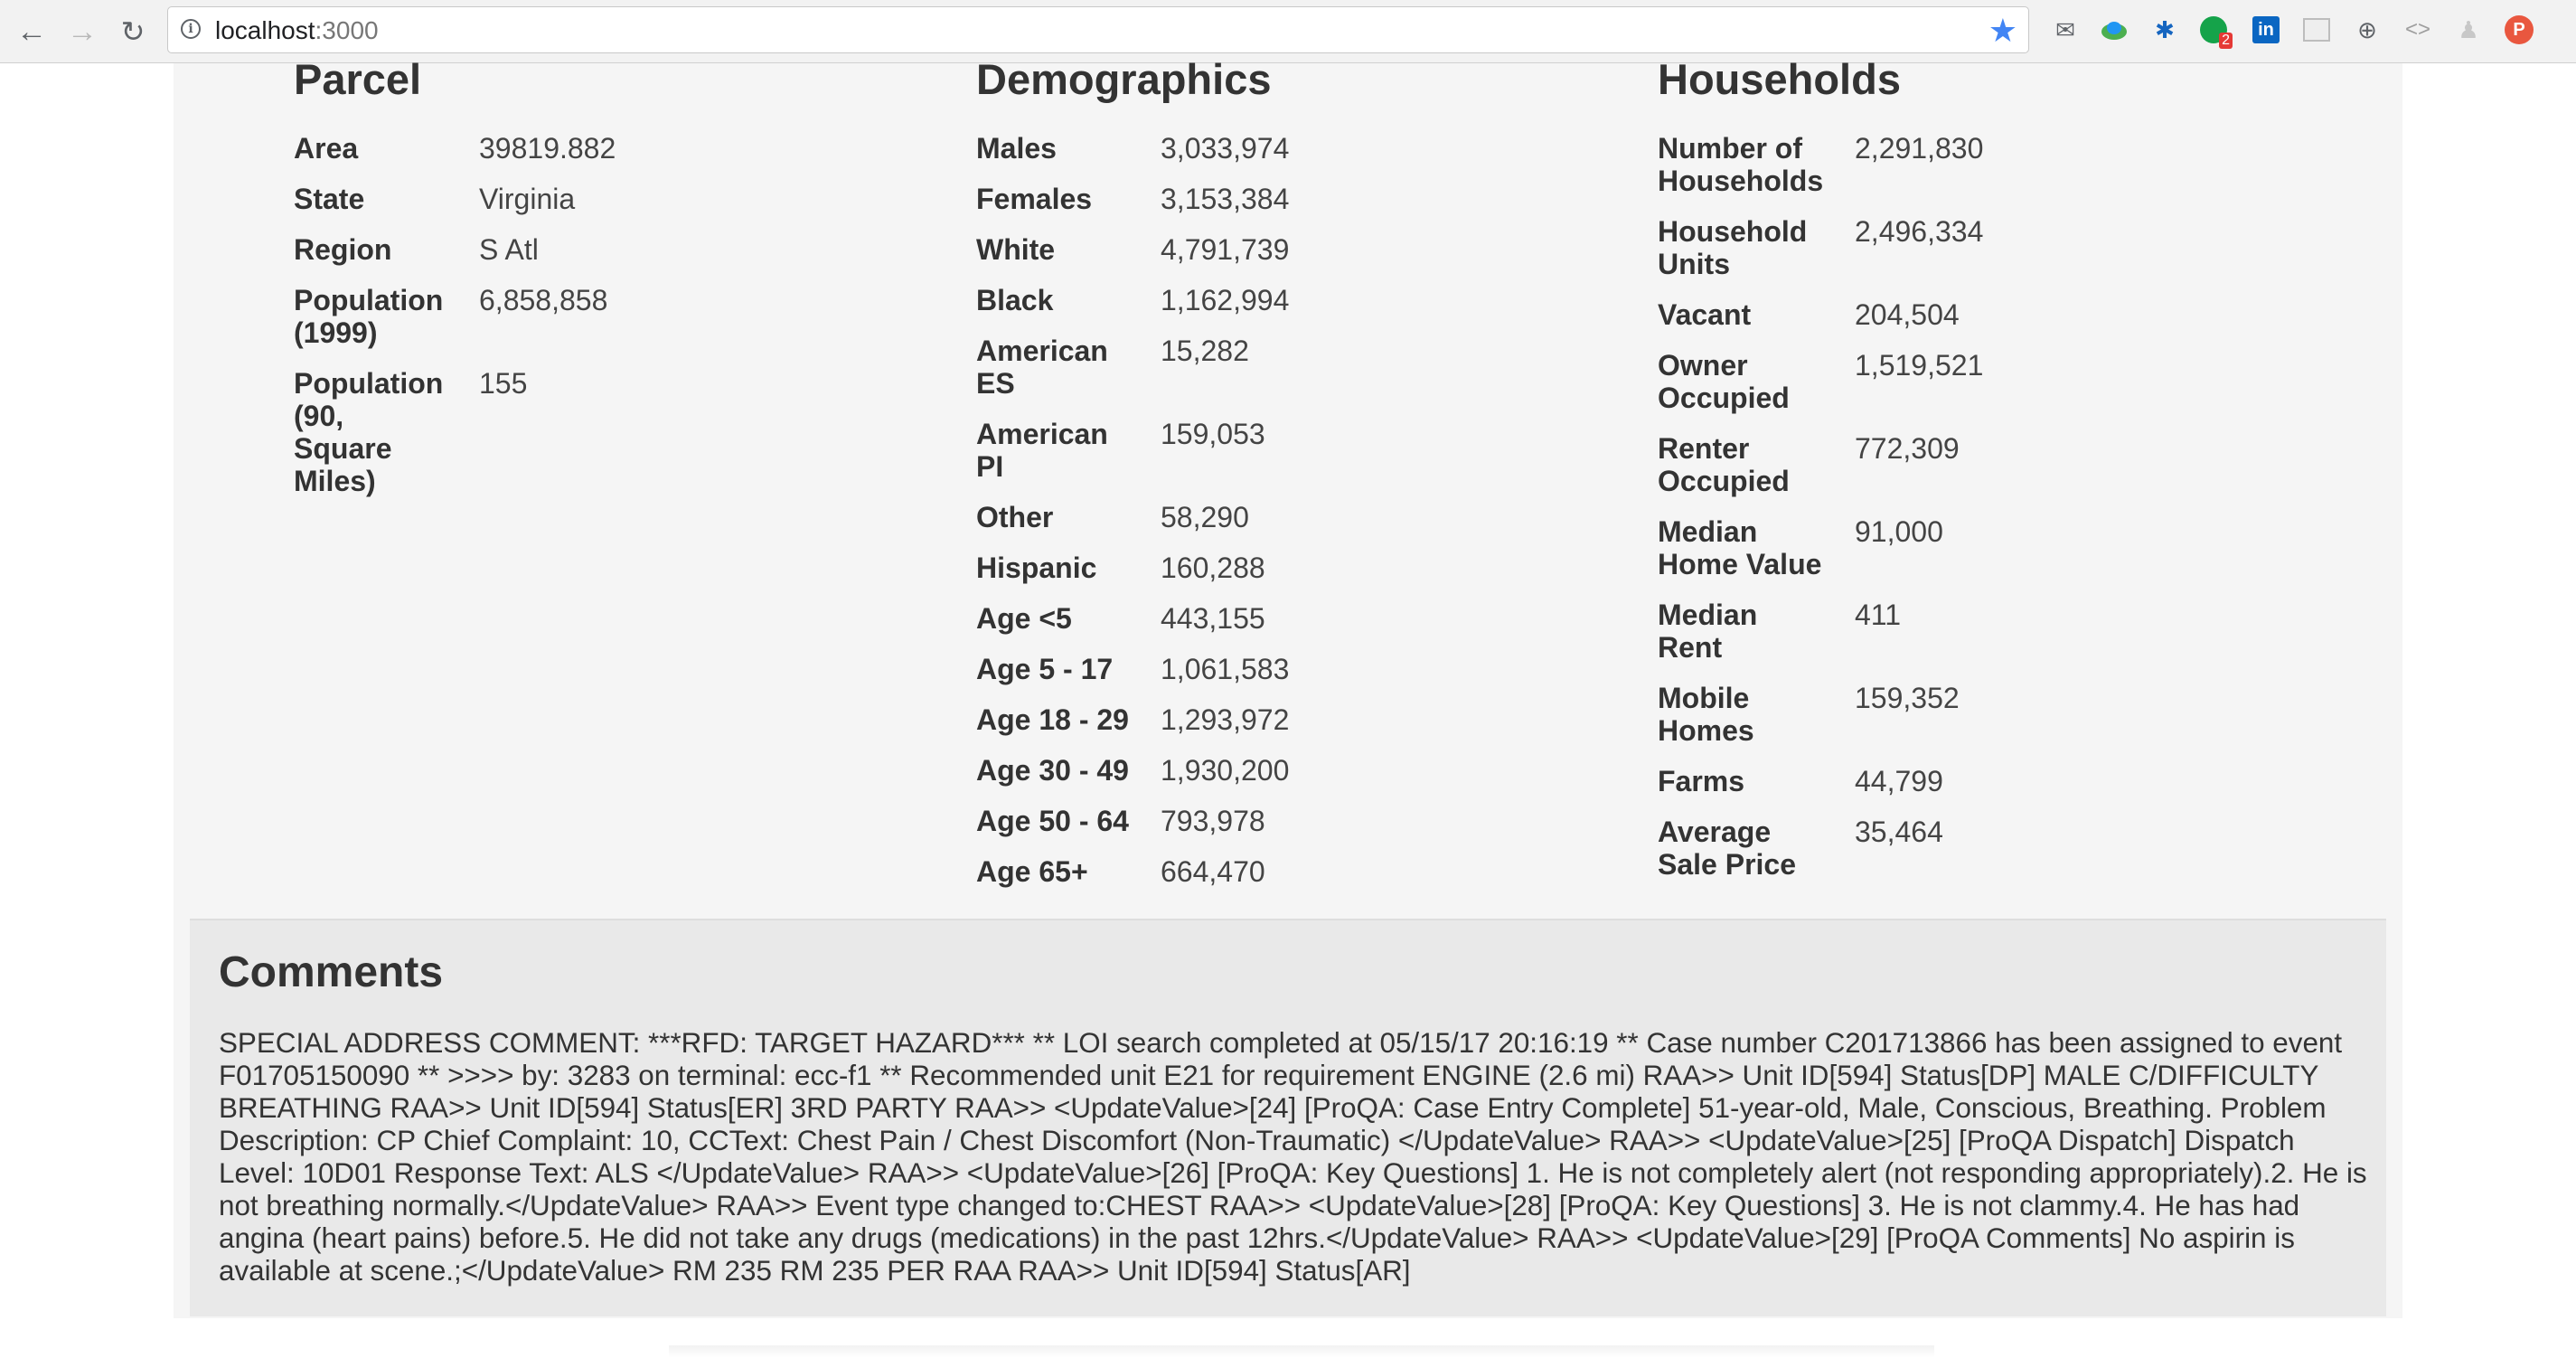  I want to click on url-port: :3000, so click(347, 30).